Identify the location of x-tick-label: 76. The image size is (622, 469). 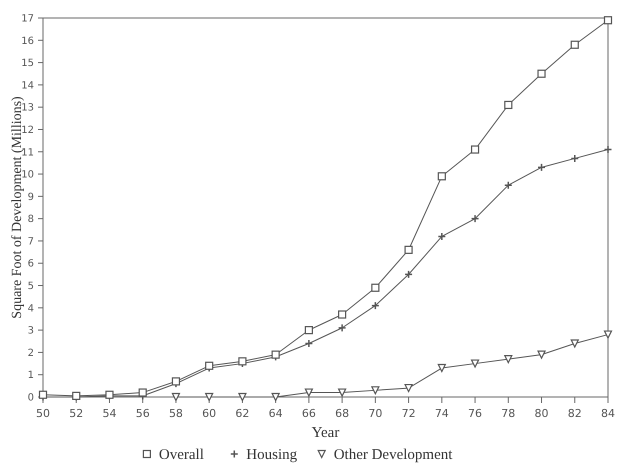
(475, 413).